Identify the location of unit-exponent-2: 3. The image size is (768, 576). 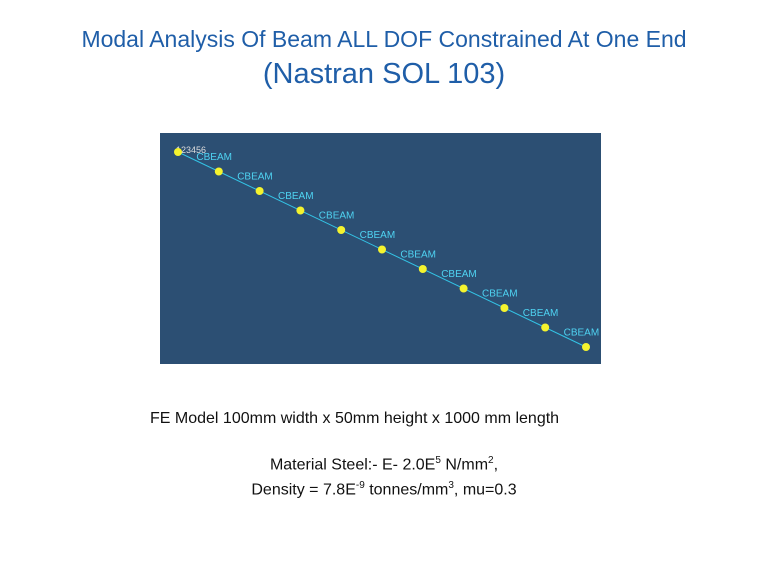
(451, 485).